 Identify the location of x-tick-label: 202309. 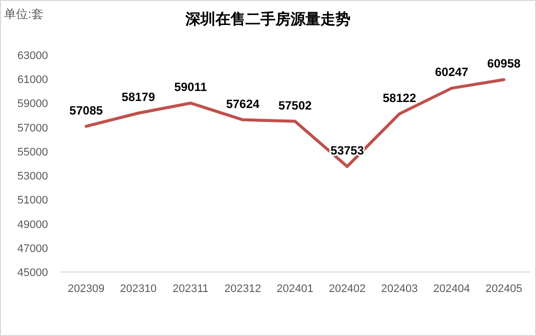
(86, 289).